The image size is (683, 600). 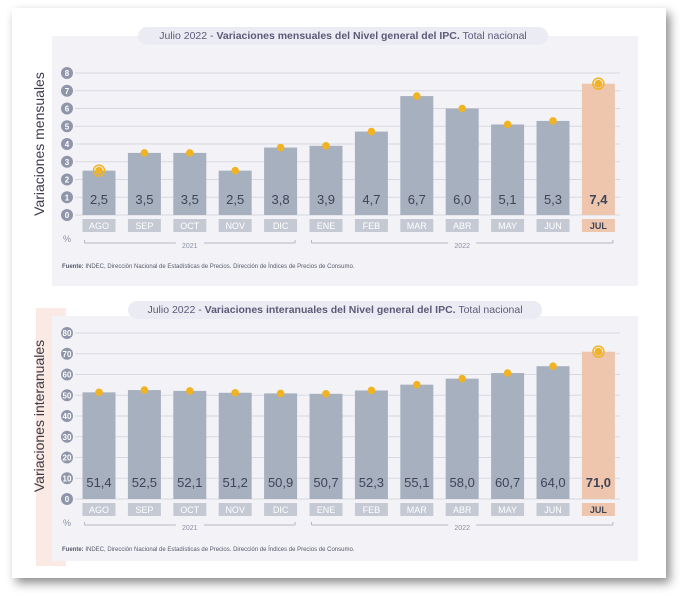 I want to click on y-tick-label: 7, so click(x=67, y=91).